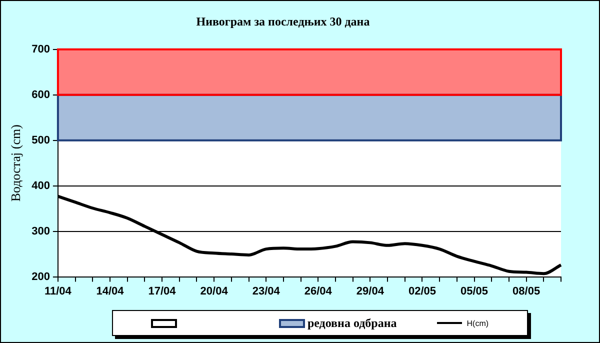  What do you see at coordinates (474, 291) in the screenshot?
I see `x-tick-label: 05/05` at bounding box center [474, 291].